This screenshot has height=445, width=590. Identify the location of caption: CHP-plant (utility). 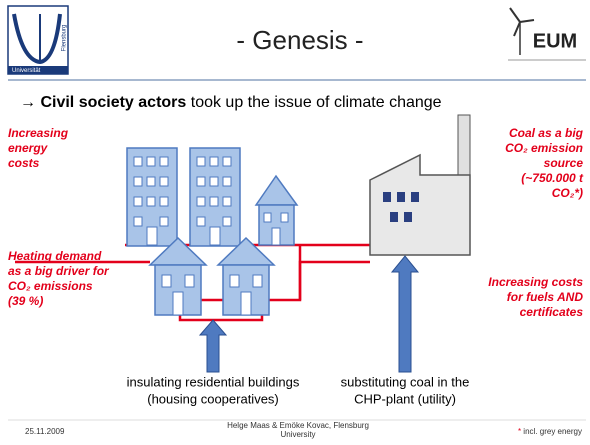
(405, 398).